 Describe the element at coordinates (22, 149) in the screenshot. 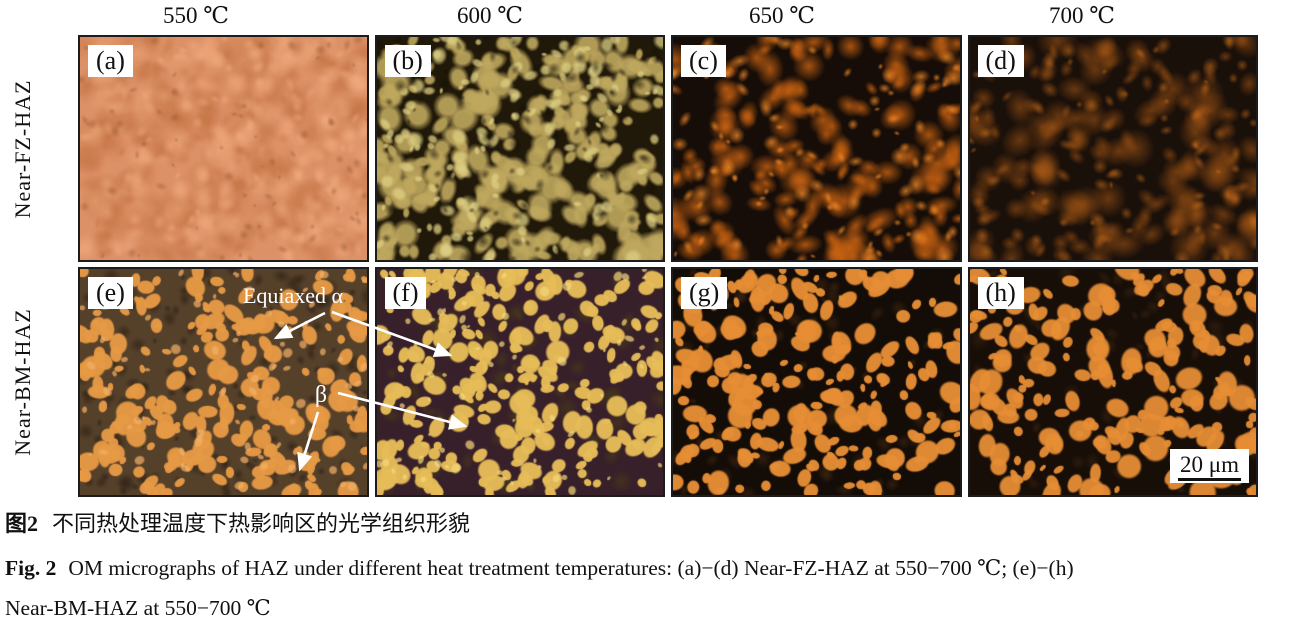

I see `row-label-near-fz-haz: Near-FZ-HAZ` at that location.